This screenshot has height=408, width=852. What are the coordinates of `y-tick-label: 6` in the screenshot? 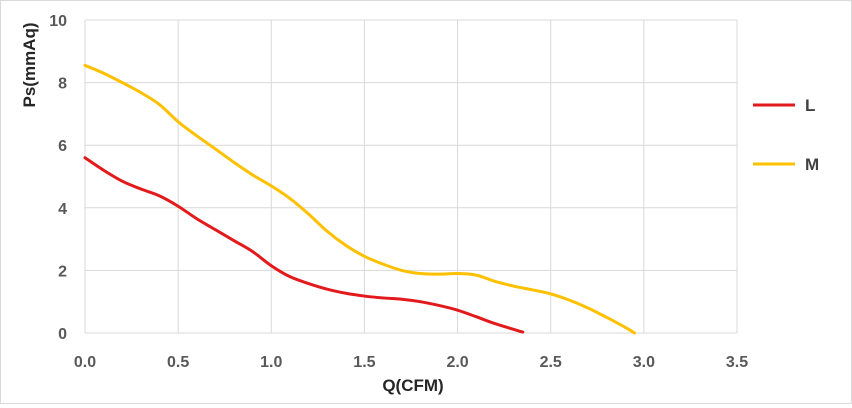 It's located at (62, 146).